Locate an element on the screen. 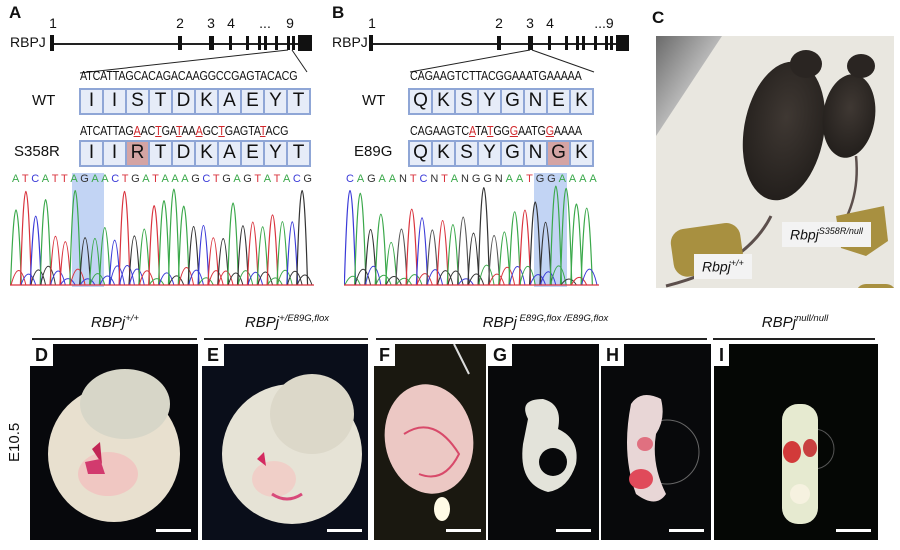  exon-label-4: 4 is located at coordinates (231, 23).